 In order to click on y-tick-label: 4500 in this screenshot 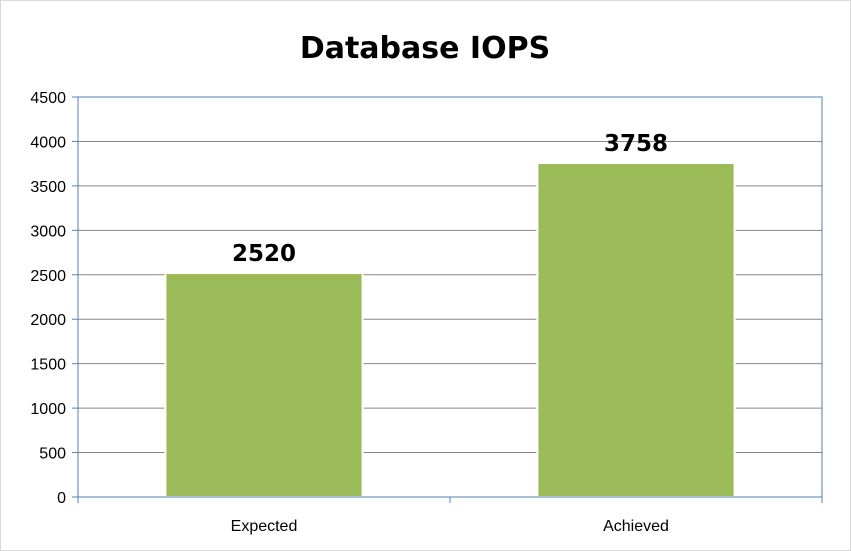, I will do `click(48, 98)`.